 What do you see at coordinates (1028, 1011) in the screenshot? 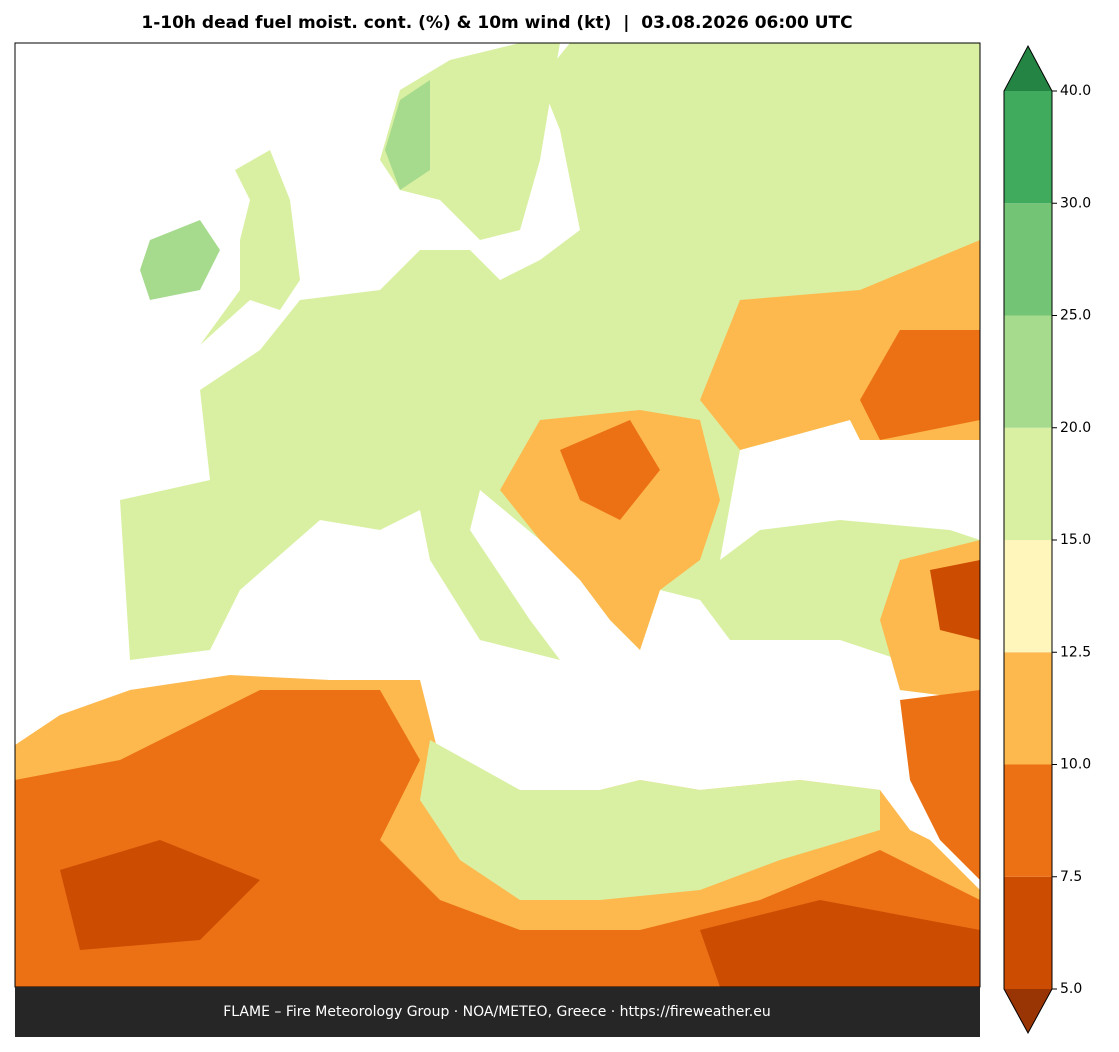
I see `colorbar-under` at bounding box center [1028, 1011].